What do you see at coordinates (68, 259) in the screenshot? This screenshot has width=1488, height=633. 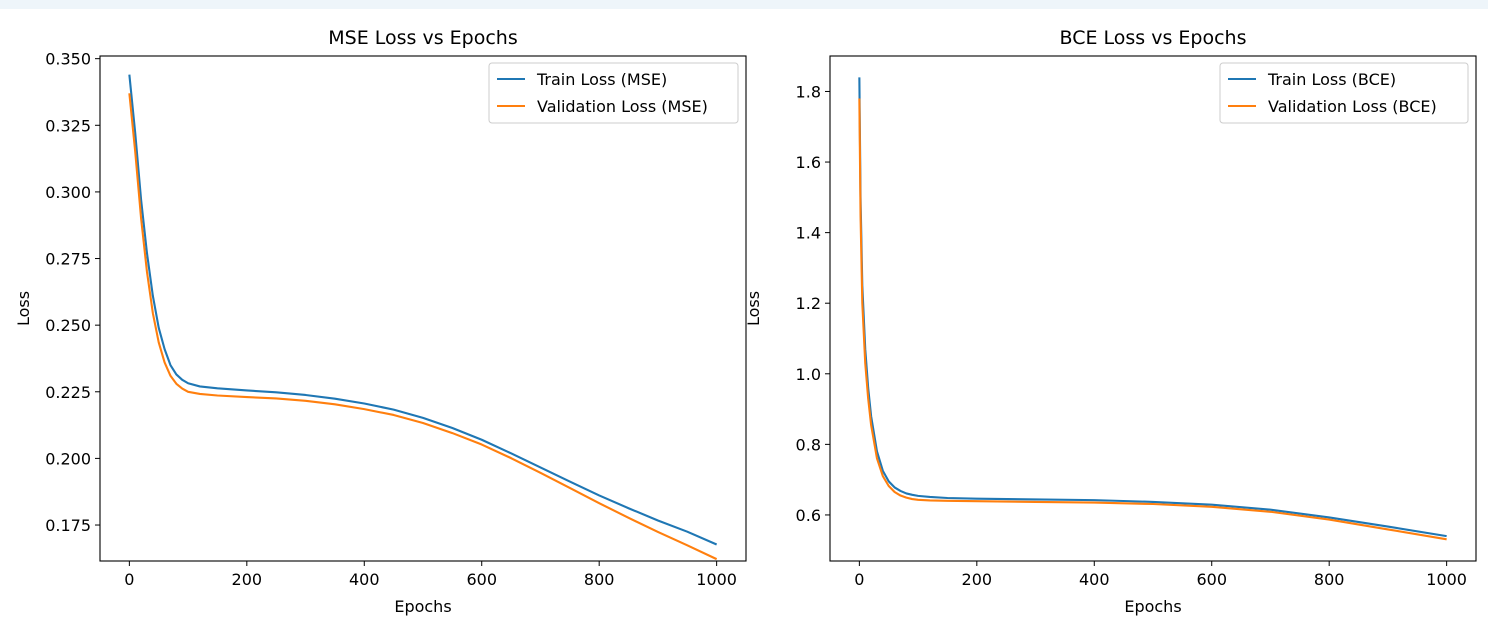 I see `y-tick-label: 0.275` at bounding box center [68, 259].